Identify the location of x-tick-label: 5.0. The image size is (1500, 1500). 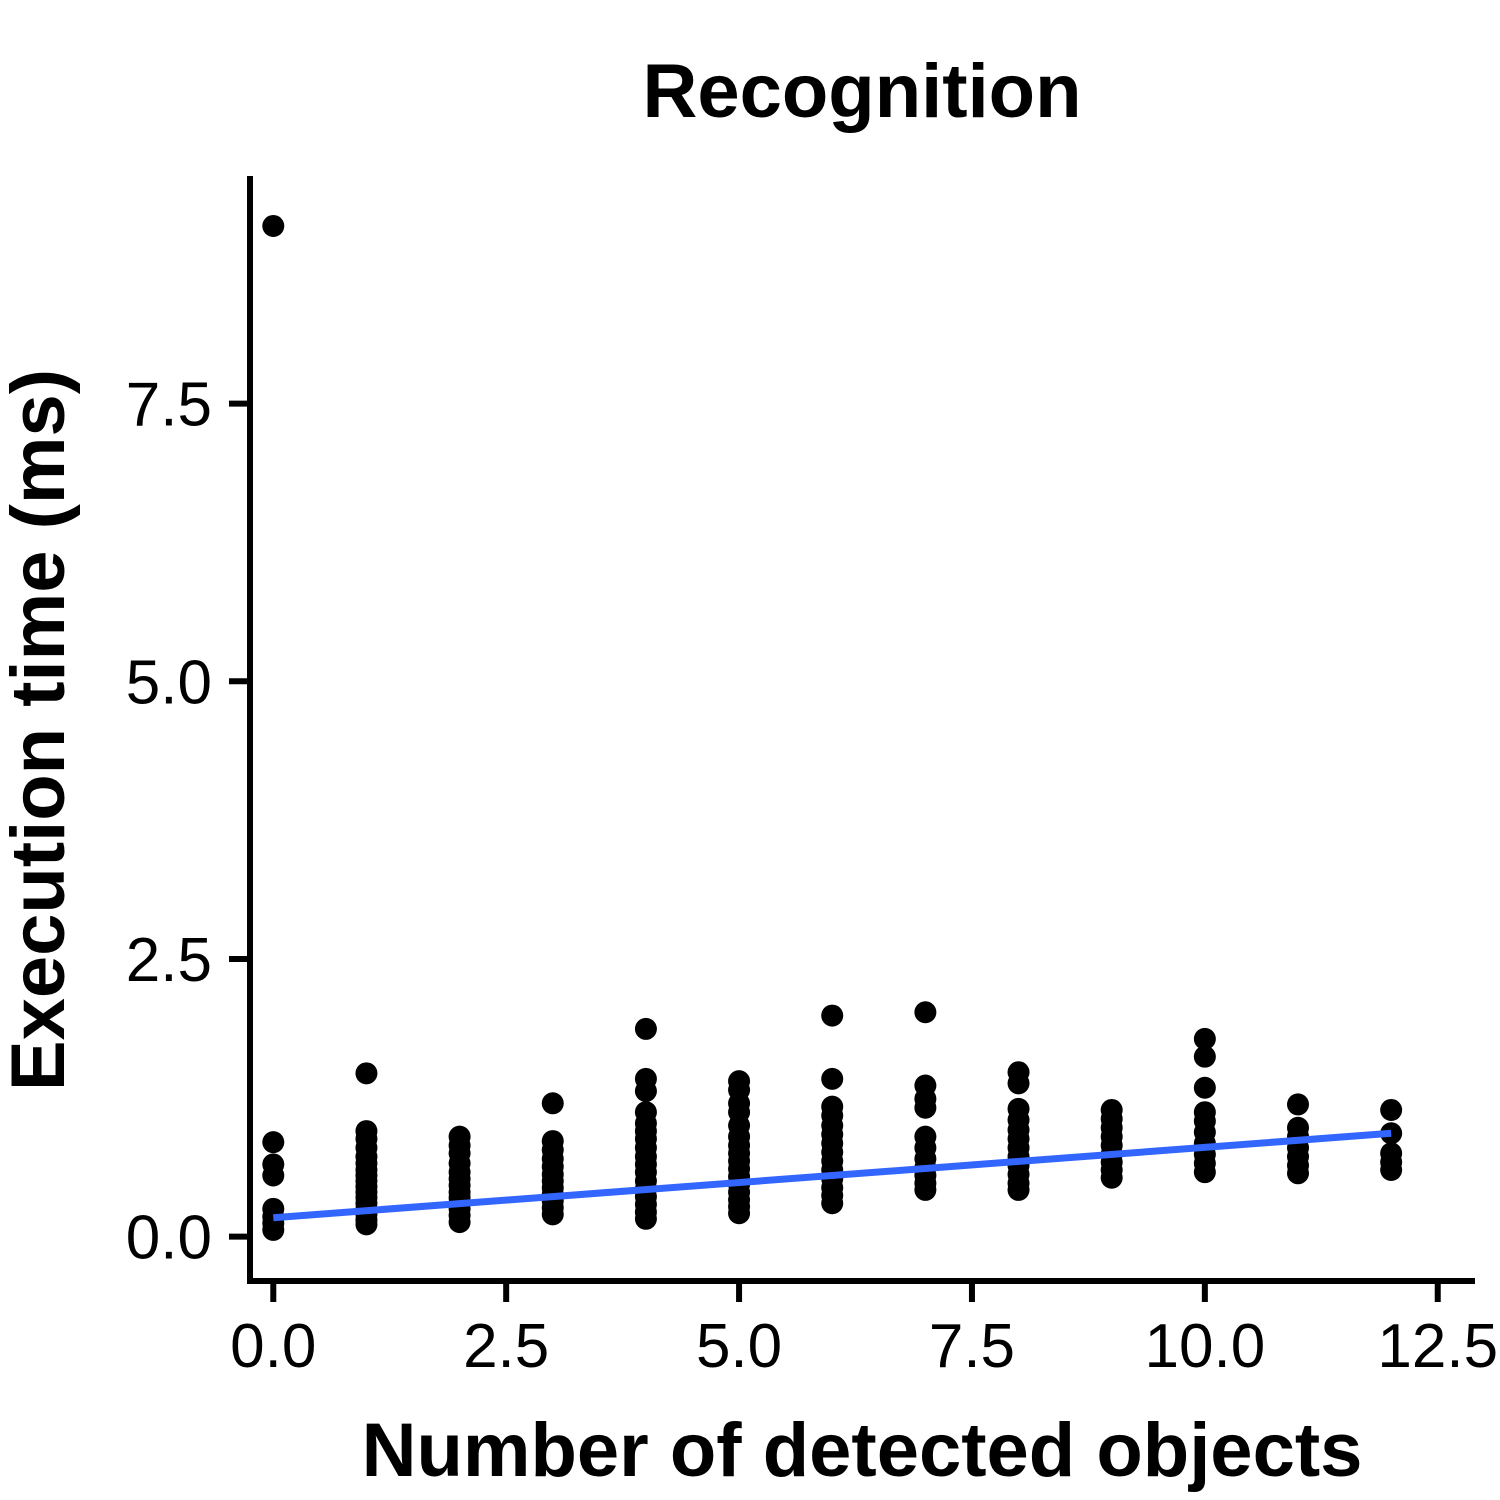
(739, 1346).